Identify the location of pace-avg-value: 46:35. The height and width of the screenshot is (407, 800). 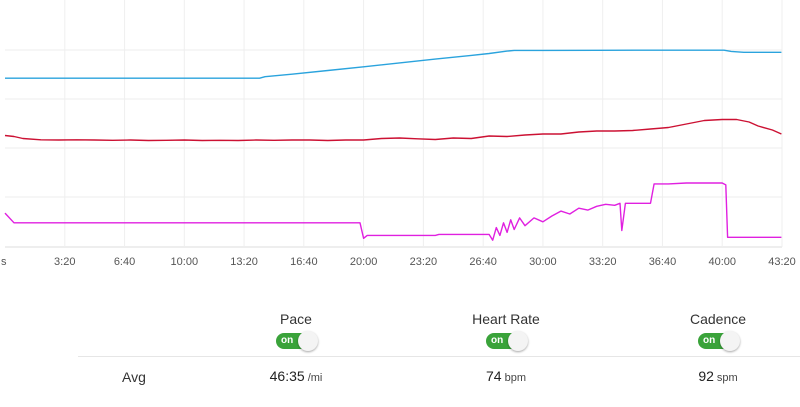
(287, 376).